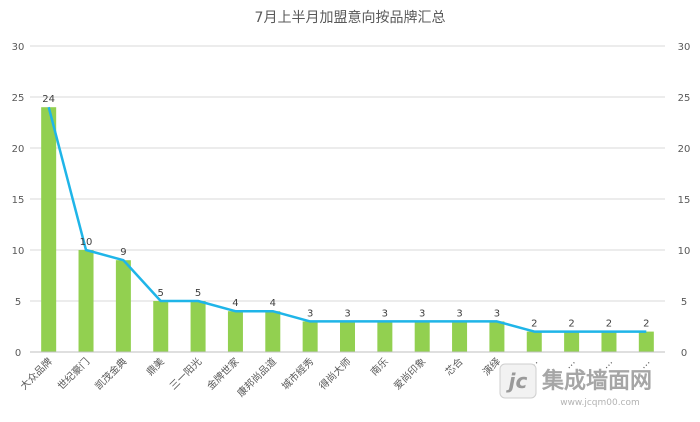 Image resolution: width=700 pixels, height=422 pixels. What do you see at coordinates (684, 302) in the screenshot?
I see `y2-tick-label: 5` at bounding box center [684, 302].